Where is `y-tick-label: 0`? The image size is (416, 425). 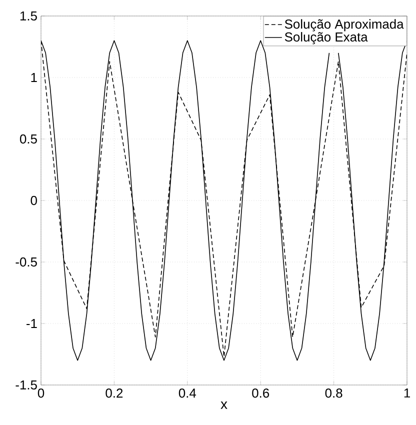
y-tick-label: 0 is located at coordinates (33, 201).